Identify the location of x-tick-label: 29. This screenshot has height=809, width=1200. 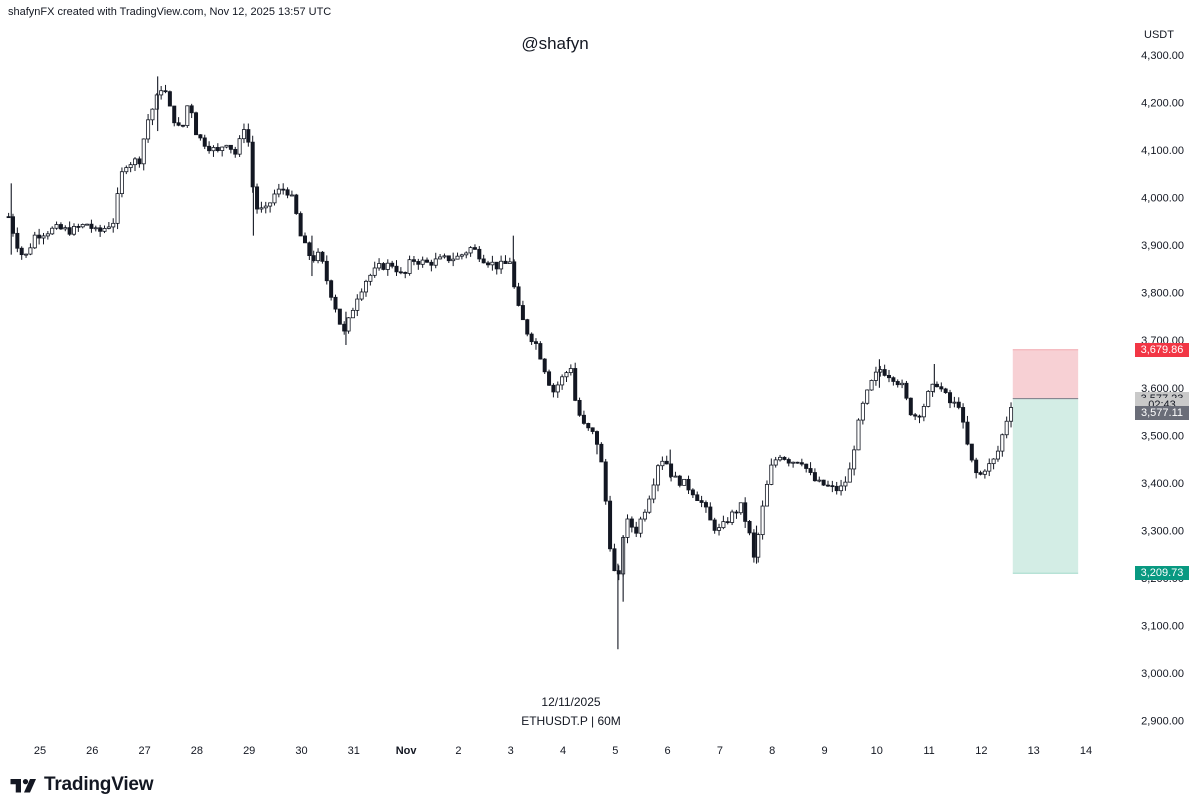
(249, 751).